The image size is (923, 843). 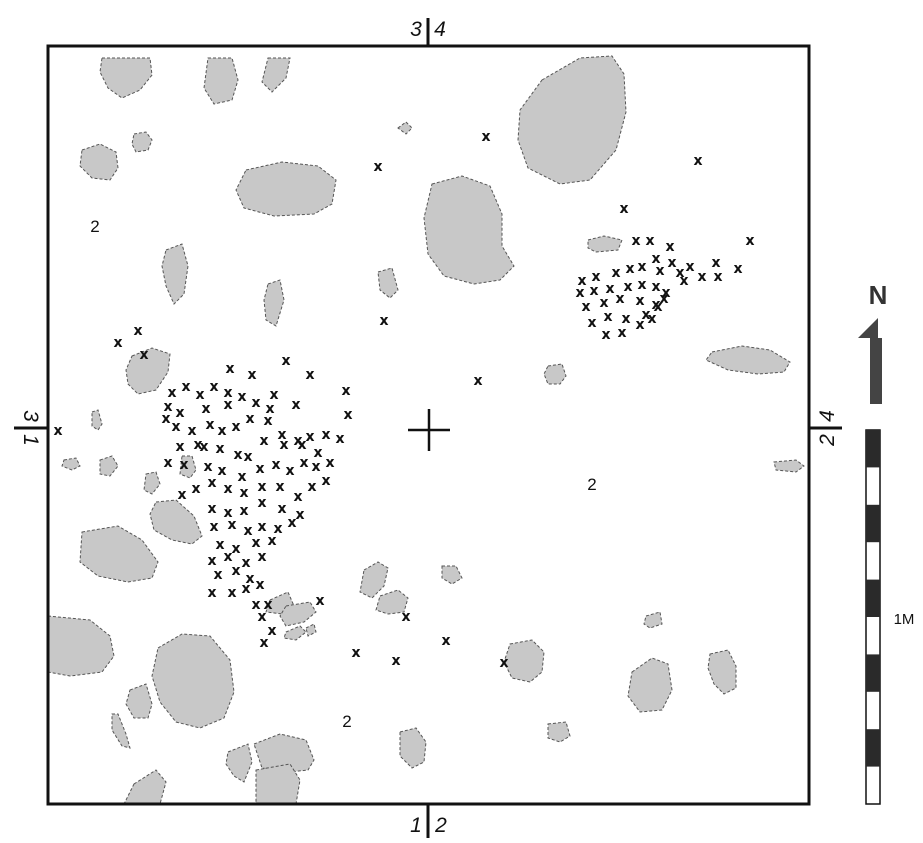 I want to click on grid-label-right-top: 2, so click(x=827, y=440).